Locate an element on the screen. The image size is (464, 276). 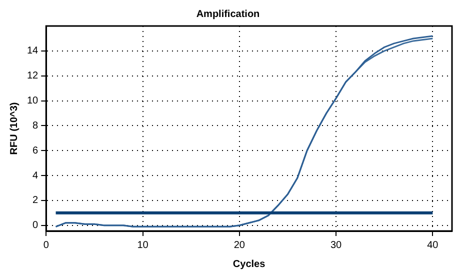
x-tick-label: 0 is located at coordinates (46, 245).